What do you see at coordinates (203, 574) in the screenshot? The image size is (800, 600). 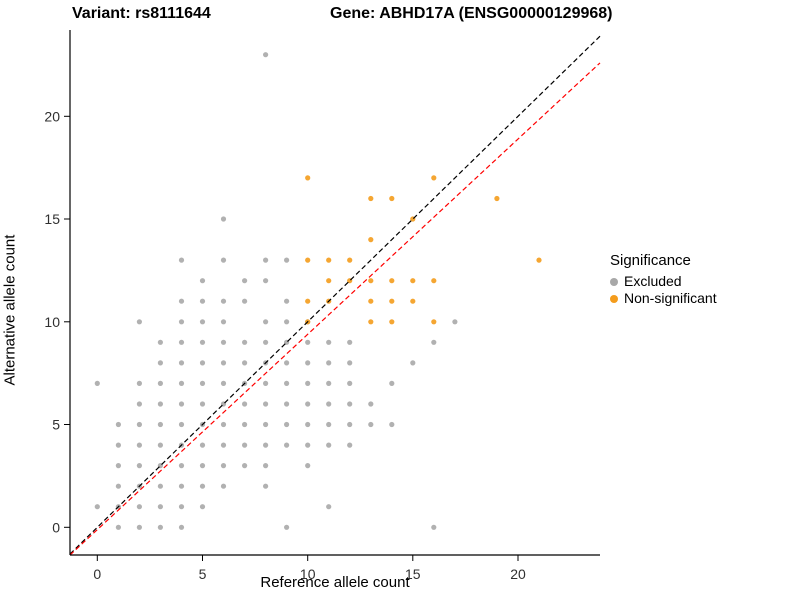 I see `x-tick-label: 5` at bounding box center [203, 574].